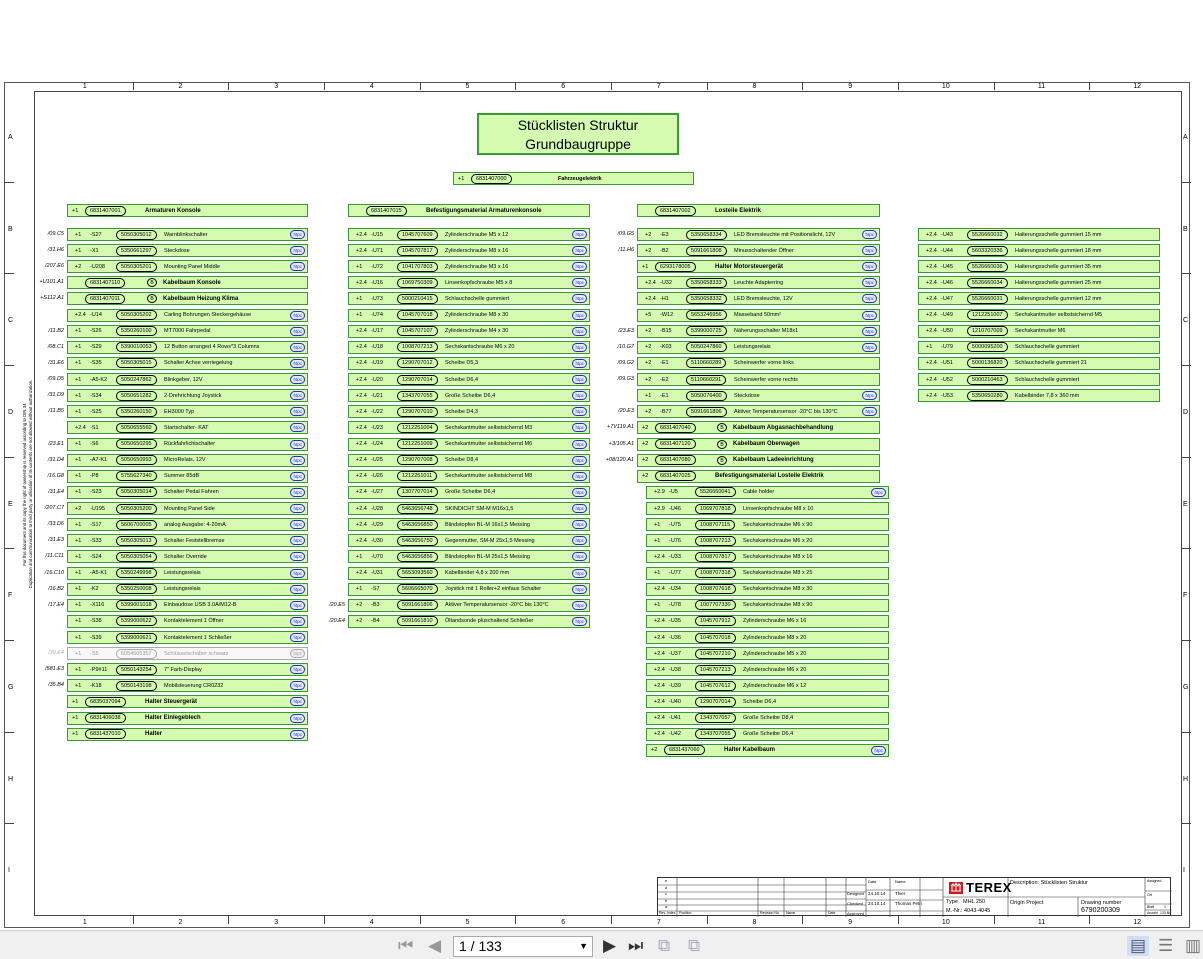  What do you see at coordinates (187, 283) in the screenshot?
I see `assembly-row: 6831407110 B Kabelbaum Konsole` at bounding box center [187, 283].